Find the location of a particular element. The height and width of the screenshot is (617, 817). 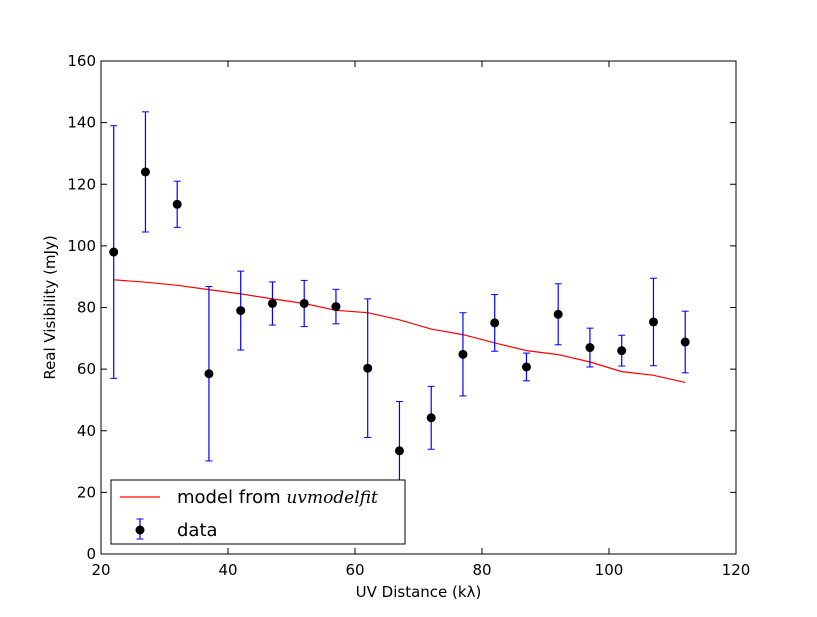

y-tick-label: 20 is located at coordinates (86, 492).